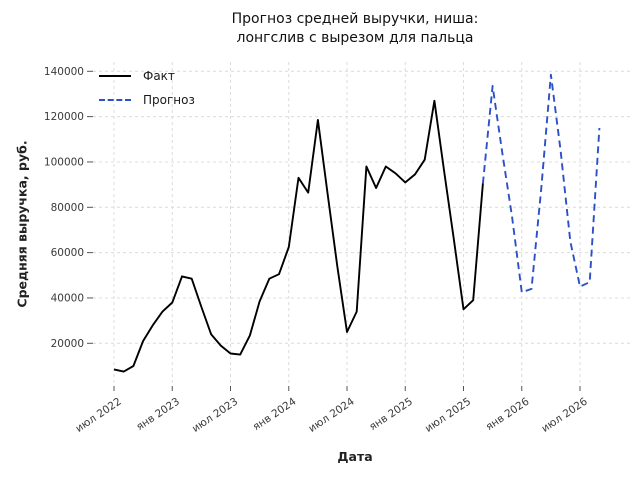  What do you see at coordinates (147, 87) in the screenshot?
I see `legend: Факт Прогноз` at bounding box center [147, 87].